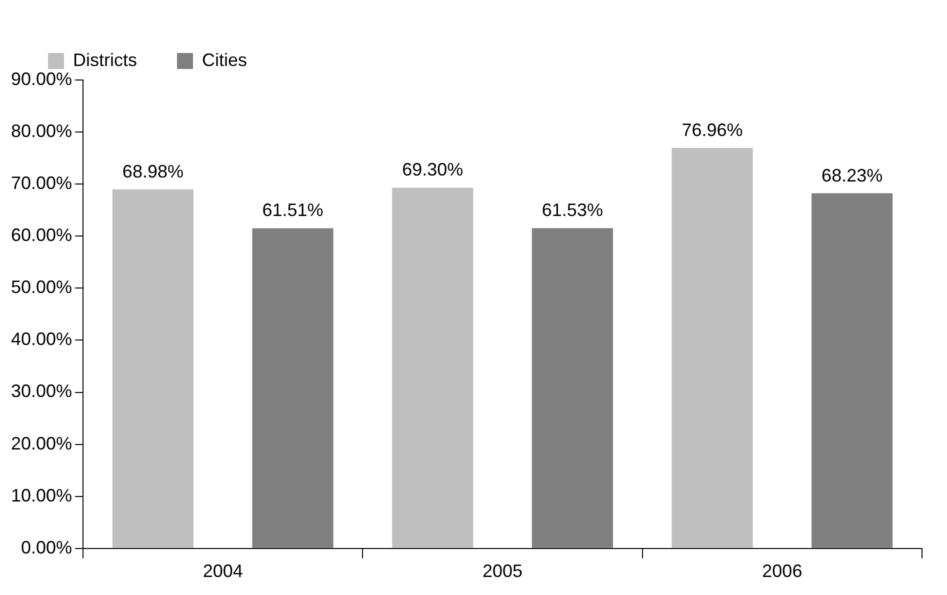 The image size is (947, 595). Describe the element at coordinates (41, 131) in the screenshot. I see `y-tick-label: 80.00%` at that location.